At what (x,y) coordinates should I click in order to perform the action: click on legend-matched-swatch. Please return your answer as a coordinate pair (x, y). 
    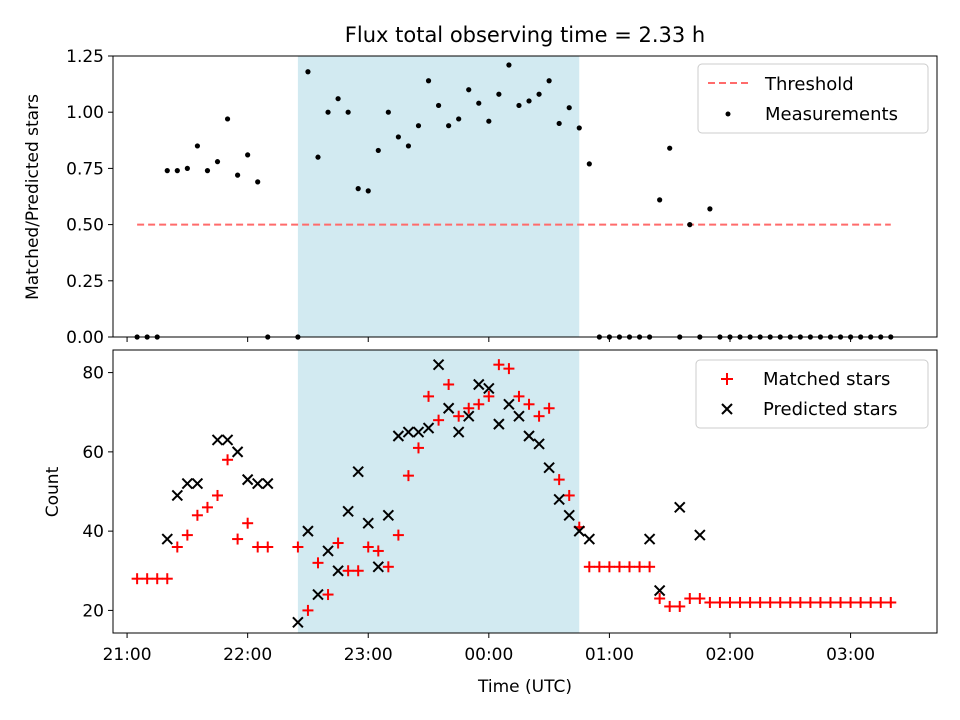
    Looking at the image, I should click on (727, 379).